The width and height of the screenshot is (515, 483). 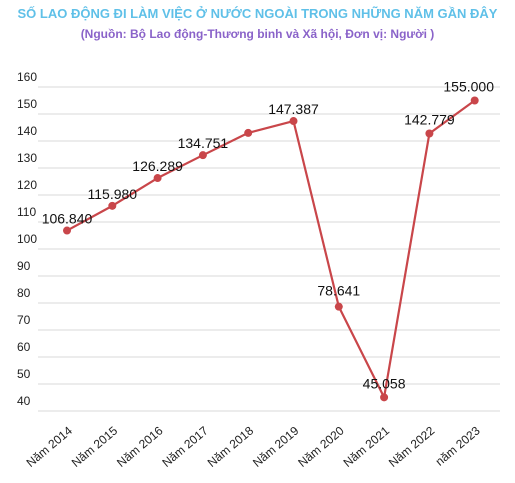 I want to click on data-label: 78.641, so click(x=338, y=291).